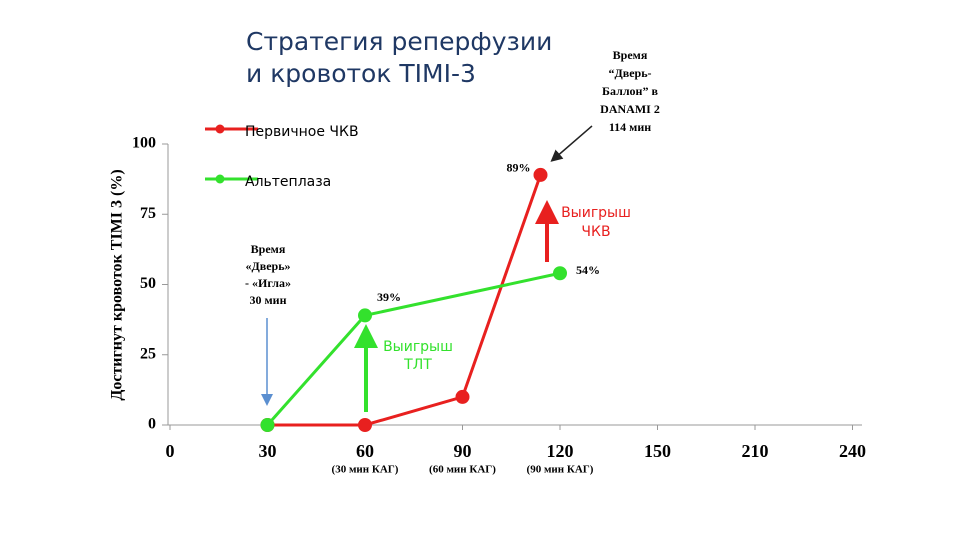 The width and height of the screenshot is (960, 540). What do you see at coordinates (288, 182) in the screenshot?
I see `legend-label: Альтеплаза` at bounding box center [288, 182].